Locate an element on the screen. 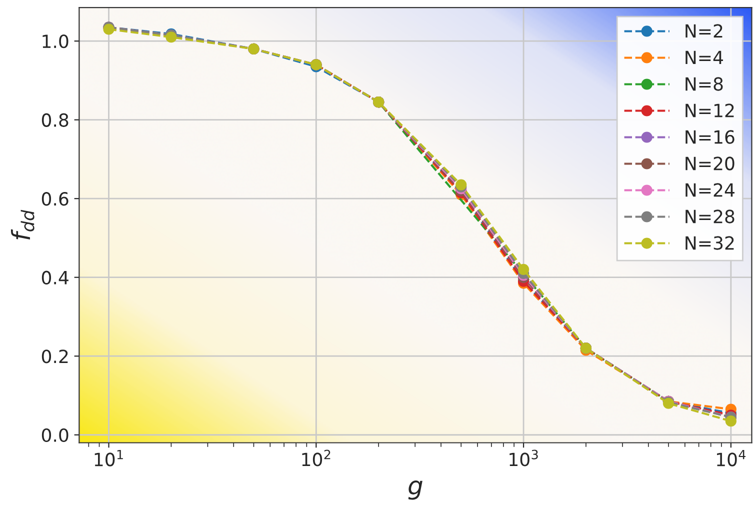 The image size is (754, 506). y-tick-label: 0.6 is located at coordinates (55, 199).